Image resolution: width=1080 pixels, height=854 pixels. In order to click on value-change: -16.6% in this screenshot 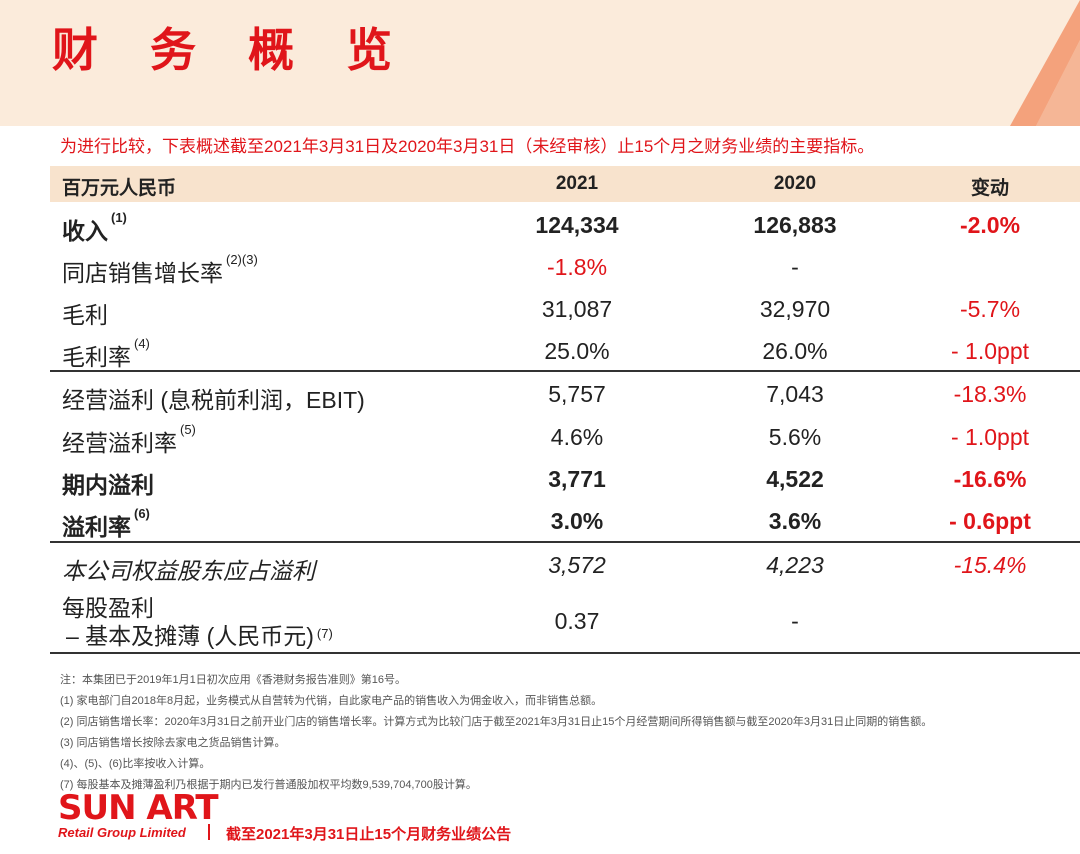, I will do `click(990, 479)`.